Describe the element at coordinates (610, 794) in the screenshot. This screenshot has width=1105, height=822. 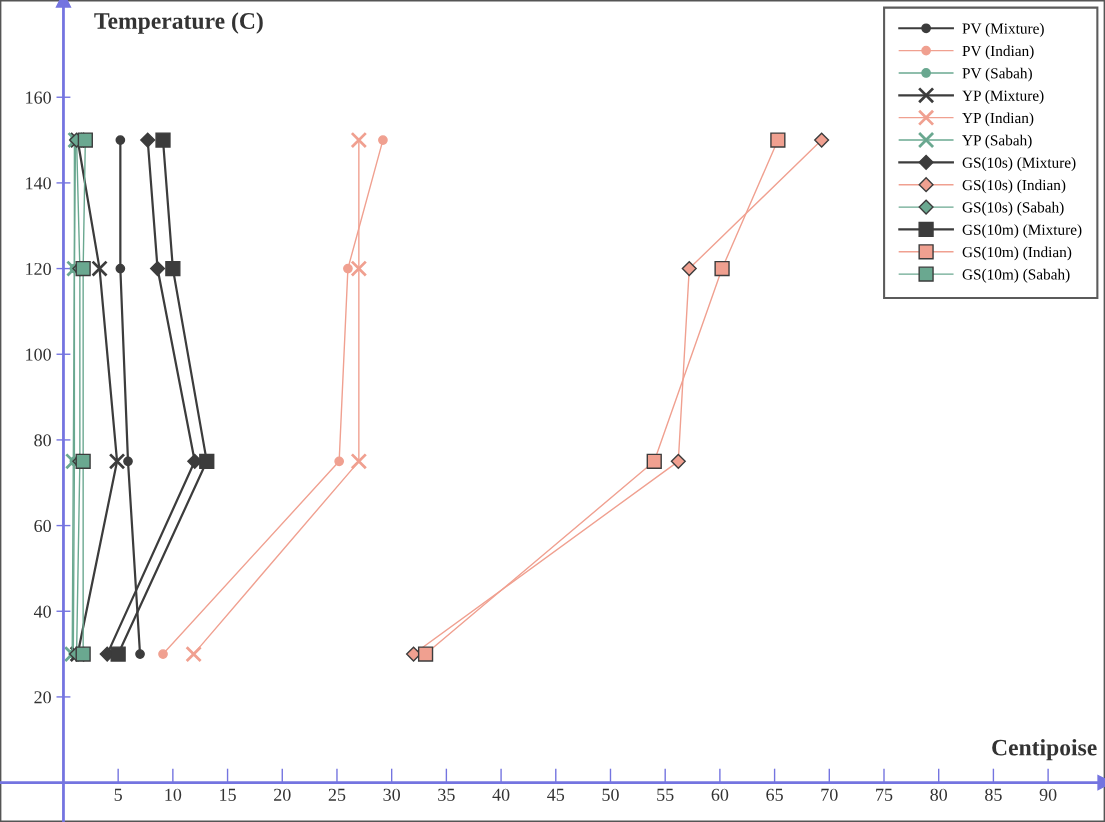
I see `x-tick-label: 50` at that location.